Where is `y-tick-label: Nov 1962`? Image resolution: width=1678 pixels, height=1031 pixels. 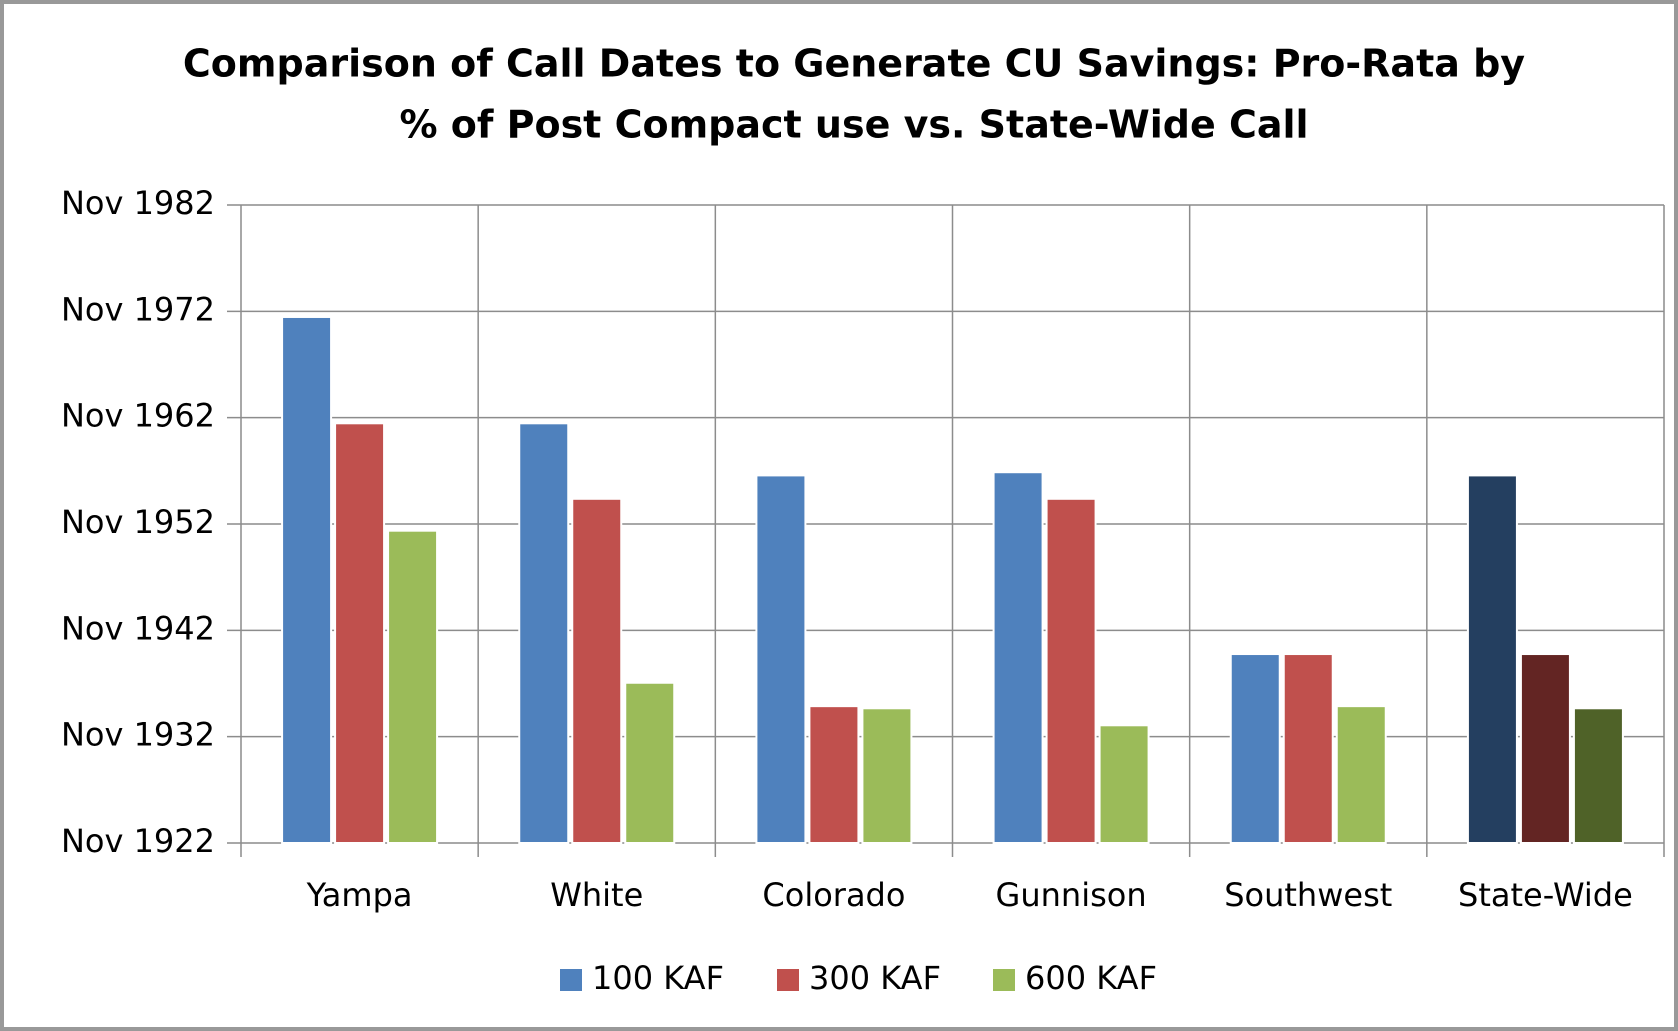
y-tick-label: Nov 1962 is located at coordinates (138, 416).